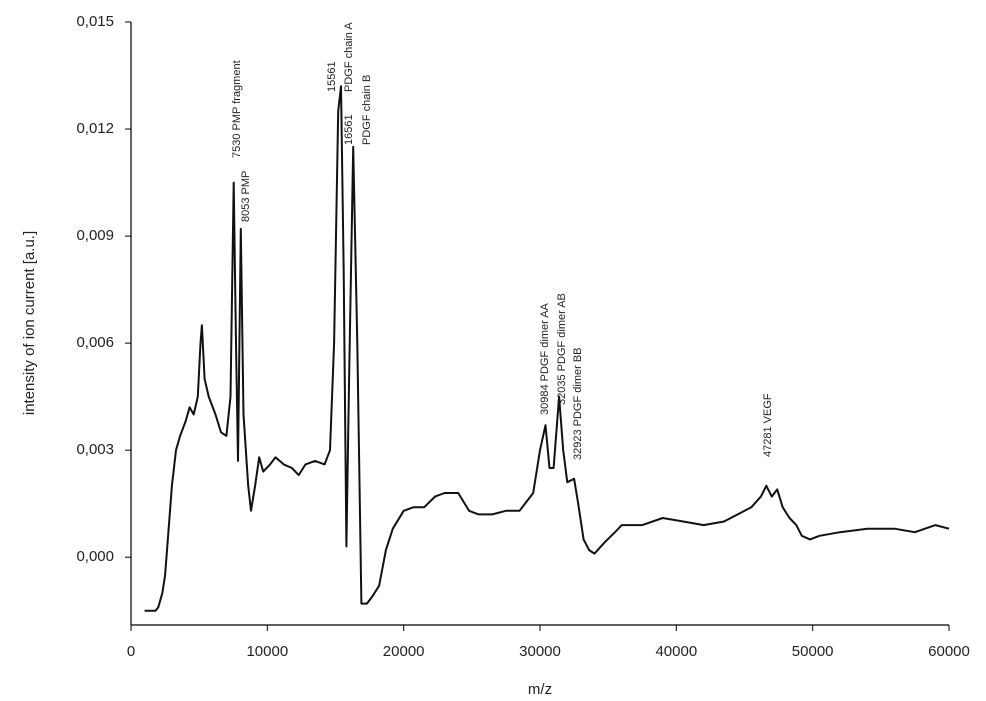  What do you see at coordinates (95, 556) in the screenshot?
I see `y-tick-label: 0,000` at bounding box center [95, 556].